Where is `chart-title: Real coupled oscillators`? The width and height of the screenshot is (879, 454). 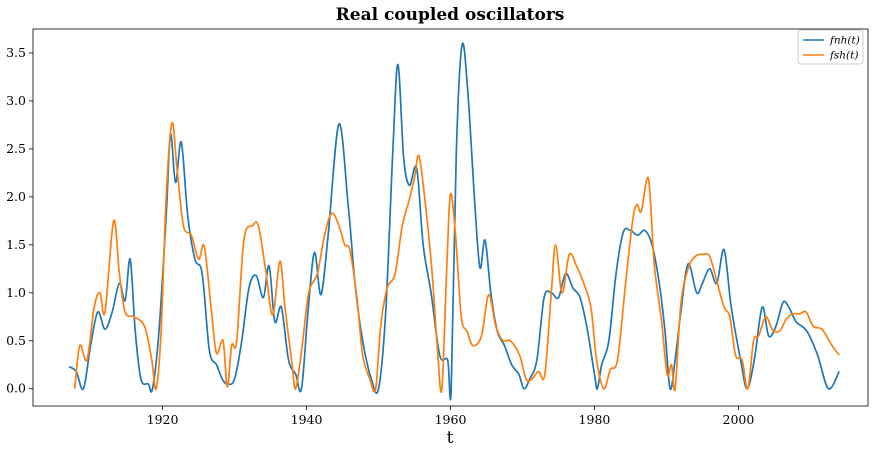 chart-title: Real coupled oscillators is located at coordinates (450, 15).